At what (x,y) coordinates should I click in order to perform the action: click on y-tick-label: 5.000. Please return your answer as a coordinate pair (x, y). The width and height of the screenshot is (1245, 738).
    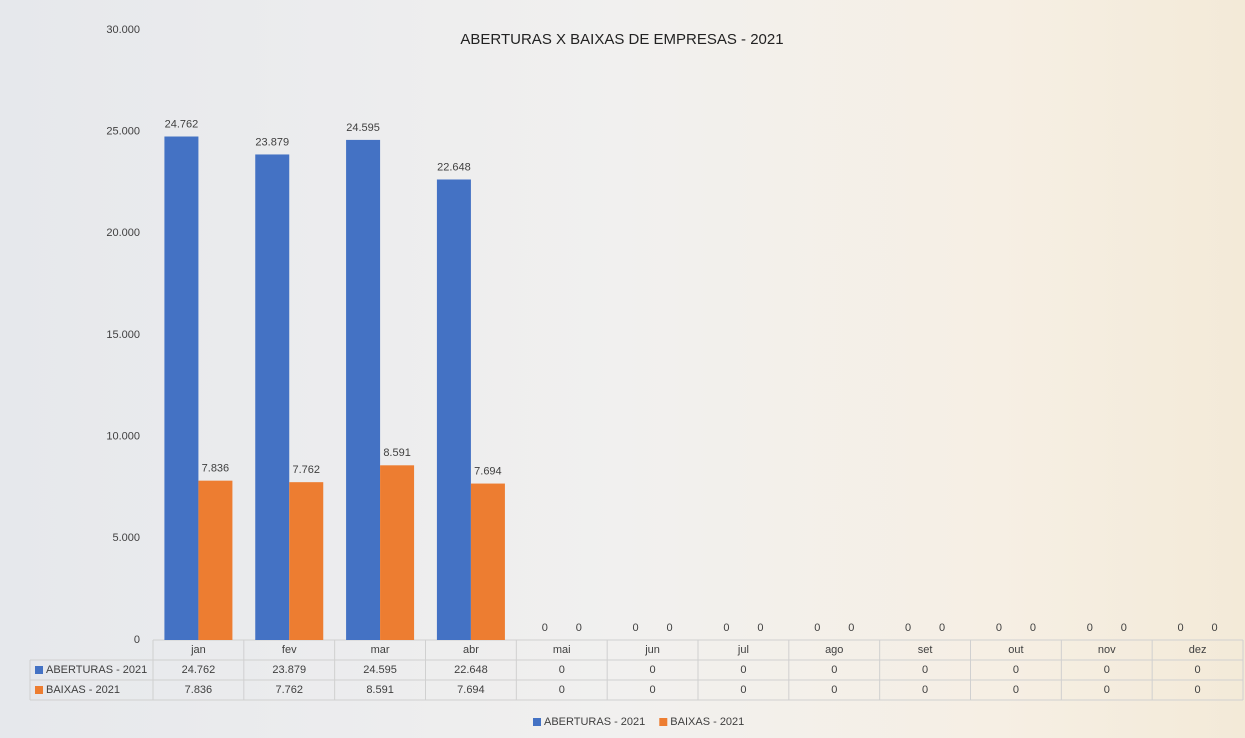
    Looking at the image, I should click on (126, 538).